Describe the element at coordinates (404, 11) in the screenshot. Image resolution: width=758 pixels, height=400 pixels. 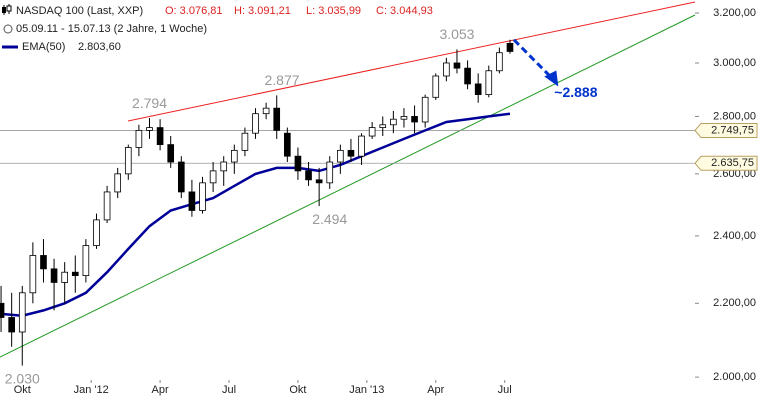
I see `legend-close: C: 3.044,93` at that location.